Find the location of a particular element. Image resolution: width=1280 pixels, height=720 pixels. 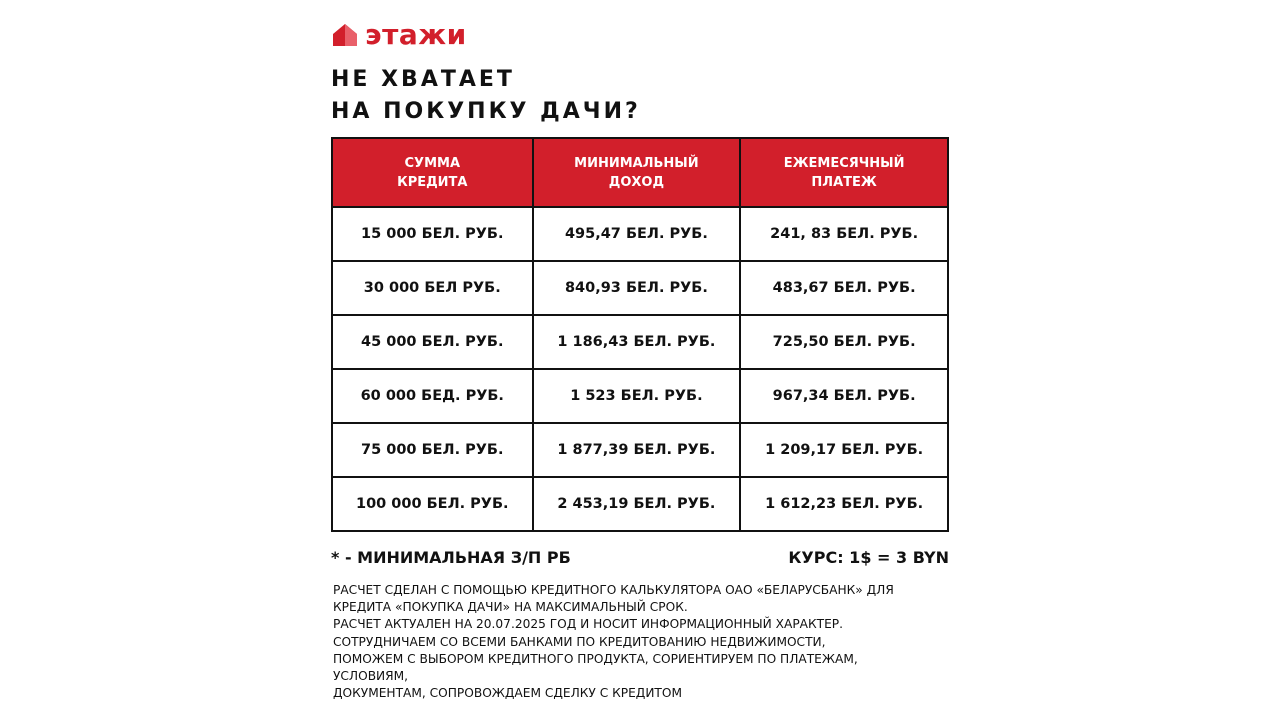

table-cell: 840,93 БЕЛ. РУБ. is located at coordinates (636, 288).